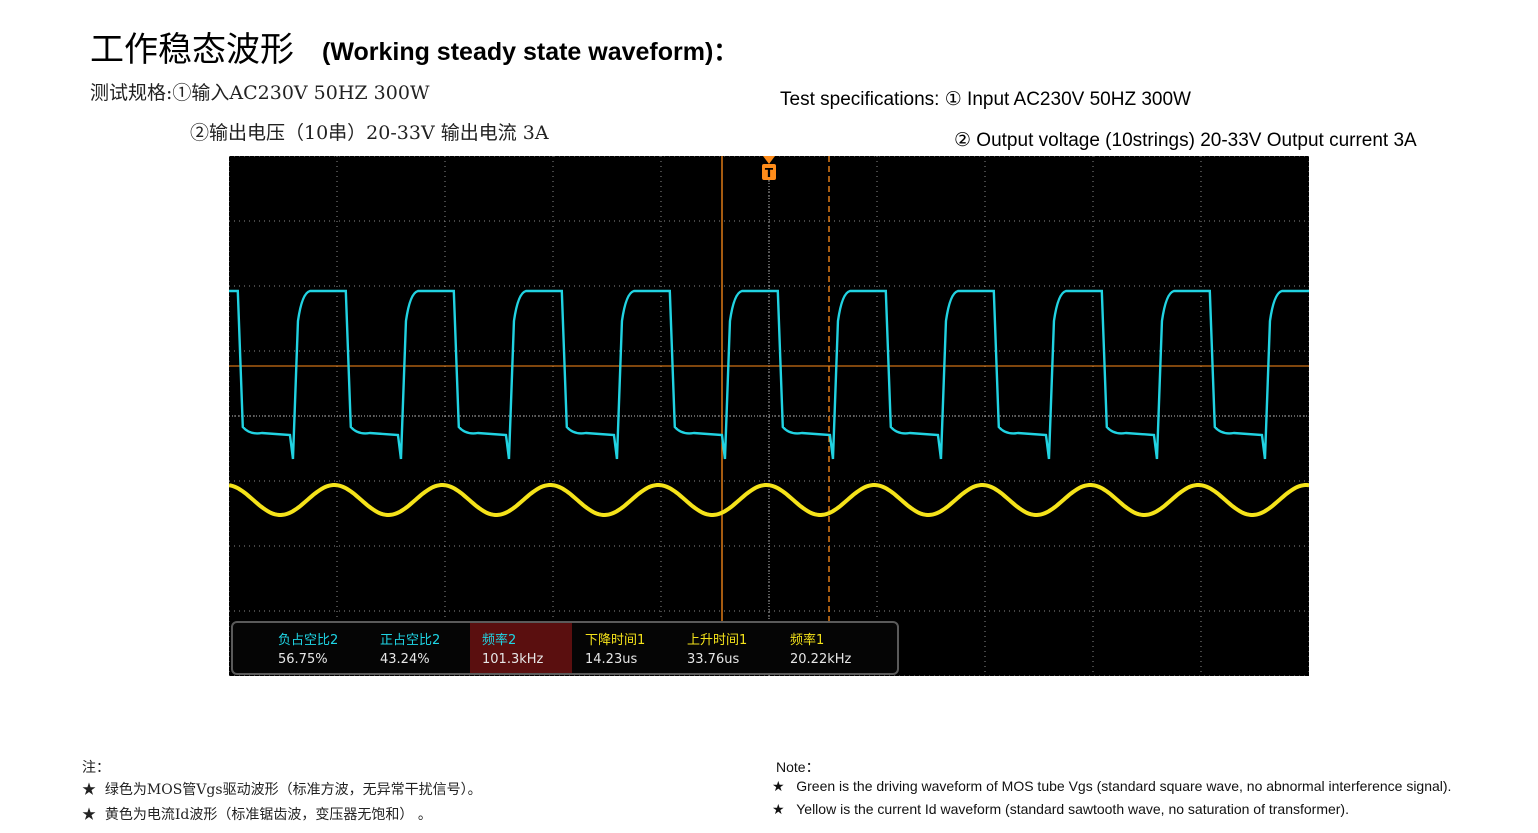 The height and width of the screenshot is (833, 1538). Describe the element at coordinates (96, 768) in the screenshot. I see `notes-cn-header: 注：` at that location.